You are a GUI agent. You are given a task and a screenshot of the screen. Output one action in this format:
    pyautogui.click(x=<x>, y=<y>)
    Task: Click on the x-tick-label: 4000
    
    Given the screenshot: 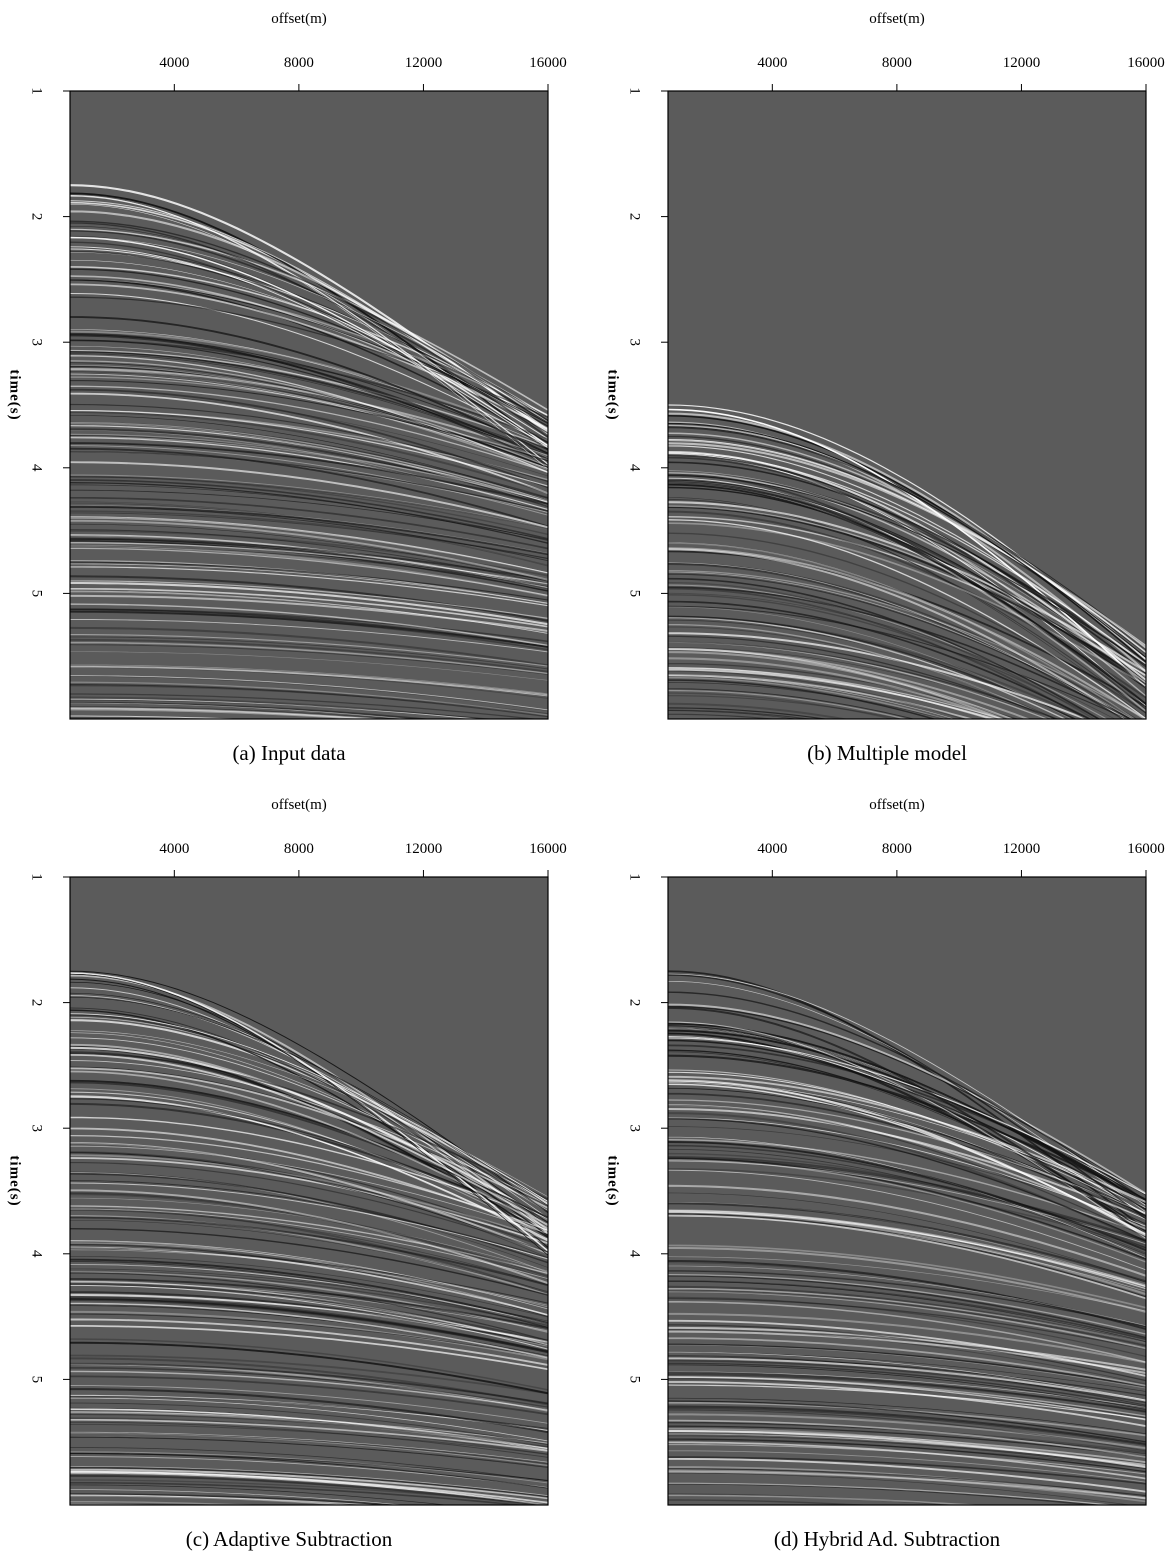 What is the action you would take?
    pyautogui.click(x=174, y=849)
    